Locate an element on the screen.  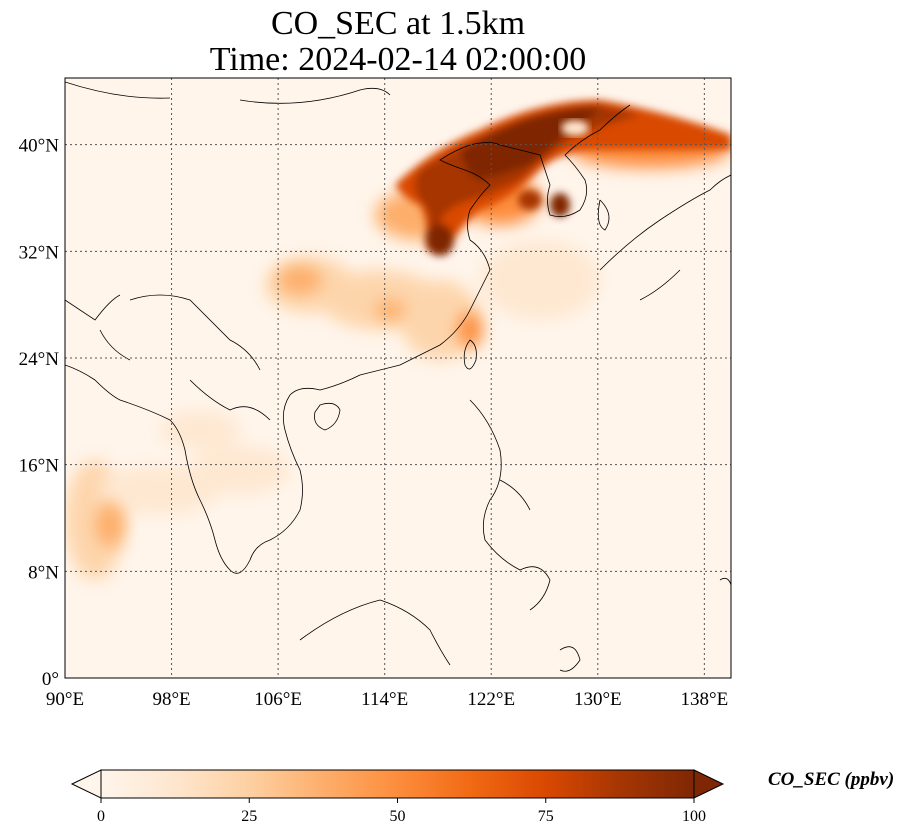
colorbar-tick-label: 25 is located at coordinates (249, 816).